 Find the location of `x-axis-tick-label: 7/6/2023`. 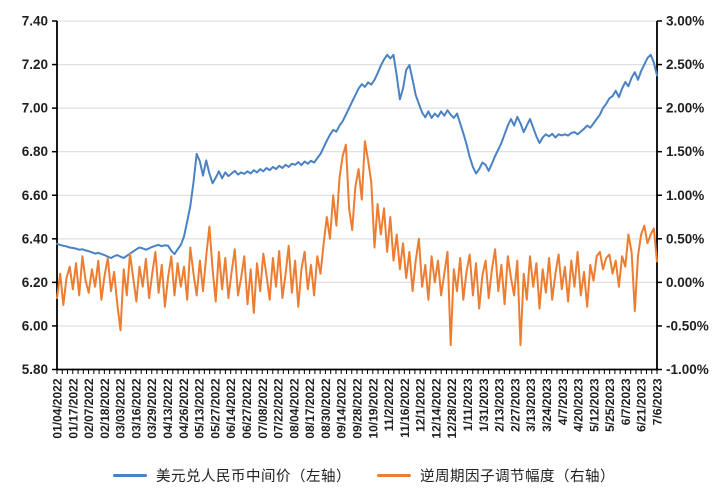

x-axis-tick-label: 7/6/2023 is located at coordinates (658, 401).